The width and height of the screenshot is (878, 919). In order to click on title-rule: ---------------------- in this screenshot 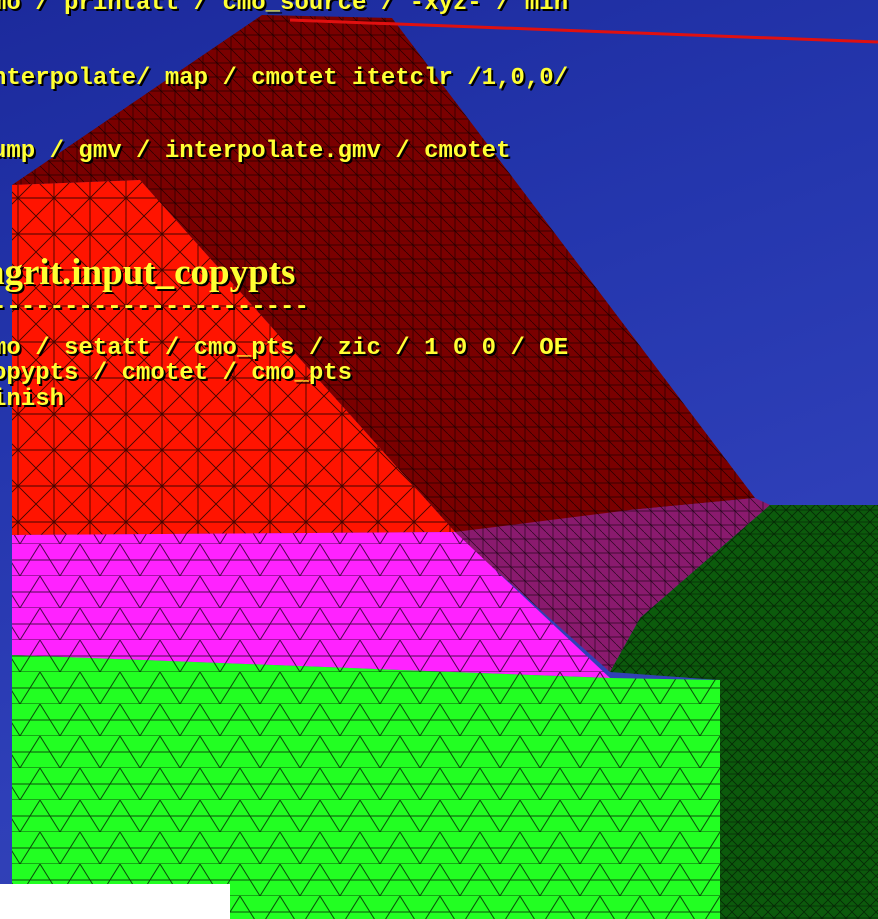, I will do `click(154, 307)`.